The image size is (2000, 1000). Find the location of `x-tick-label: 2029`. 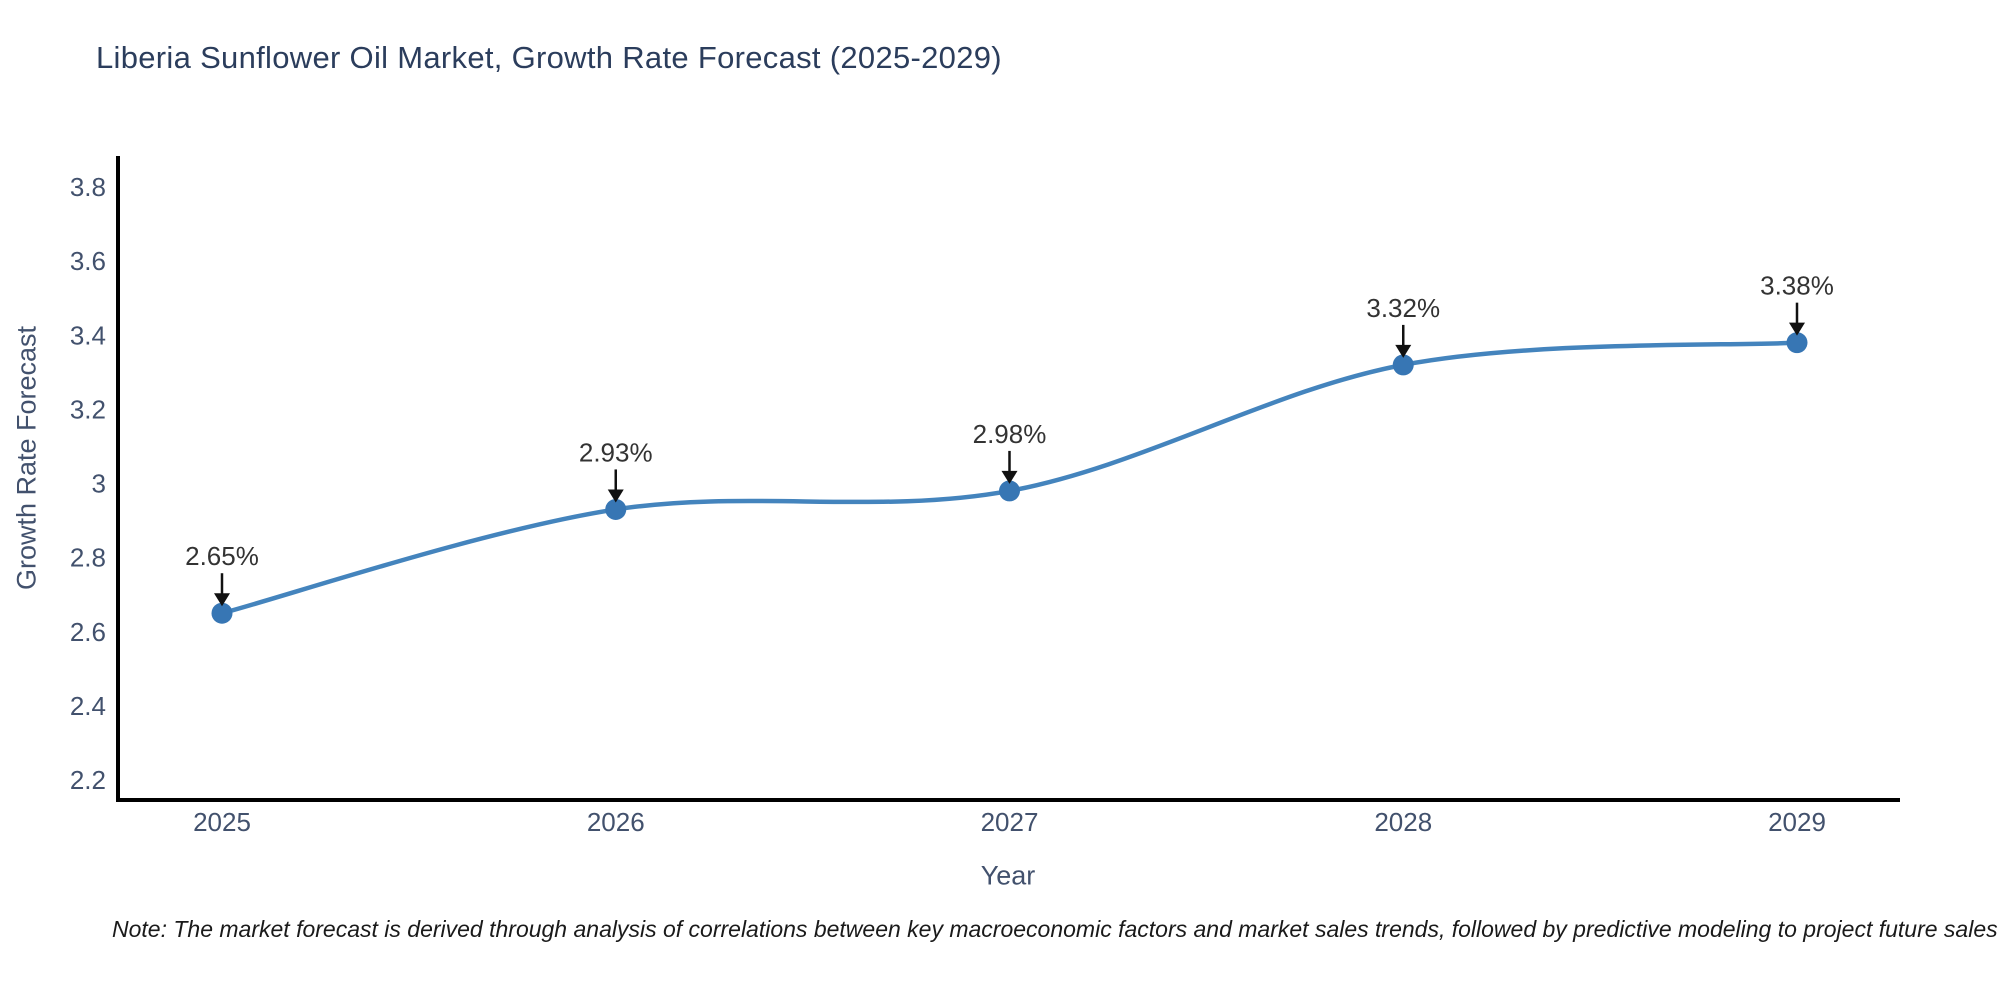

x-tick-label: 2029 is located at coordinates (1797, 822).